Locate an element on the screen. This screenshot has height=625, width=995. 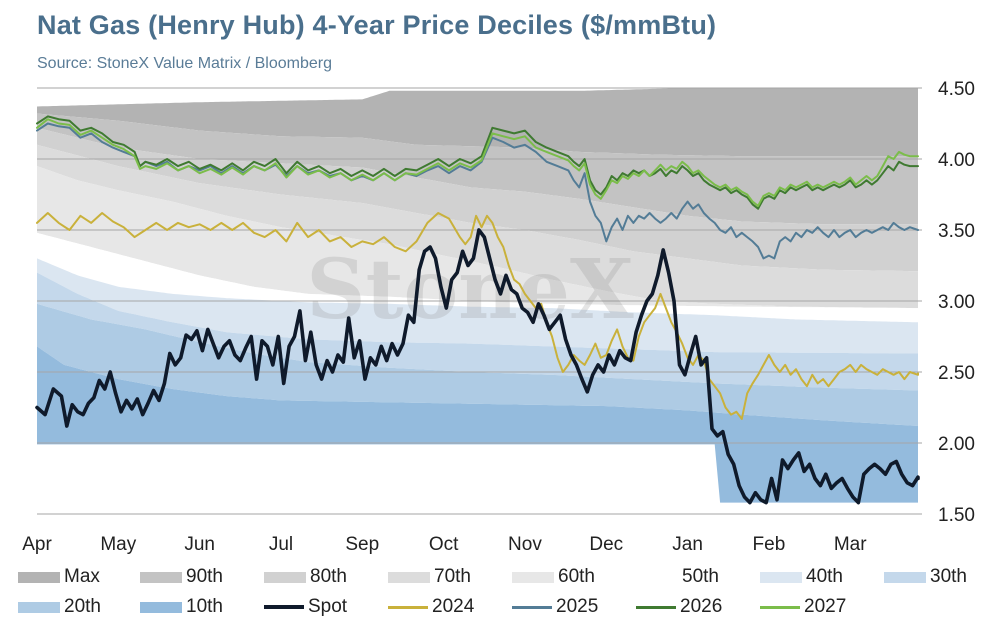
legend-item-20th: 20th is located at coordinates (59, 607).